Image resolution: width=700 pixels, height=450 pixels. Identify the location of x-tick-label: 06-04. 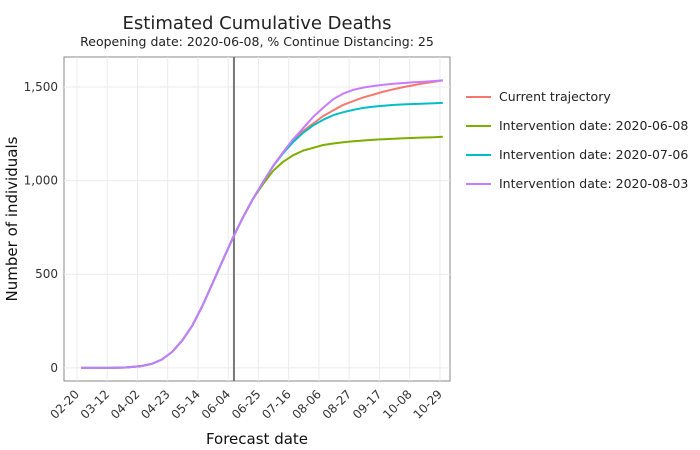
(216, 404).